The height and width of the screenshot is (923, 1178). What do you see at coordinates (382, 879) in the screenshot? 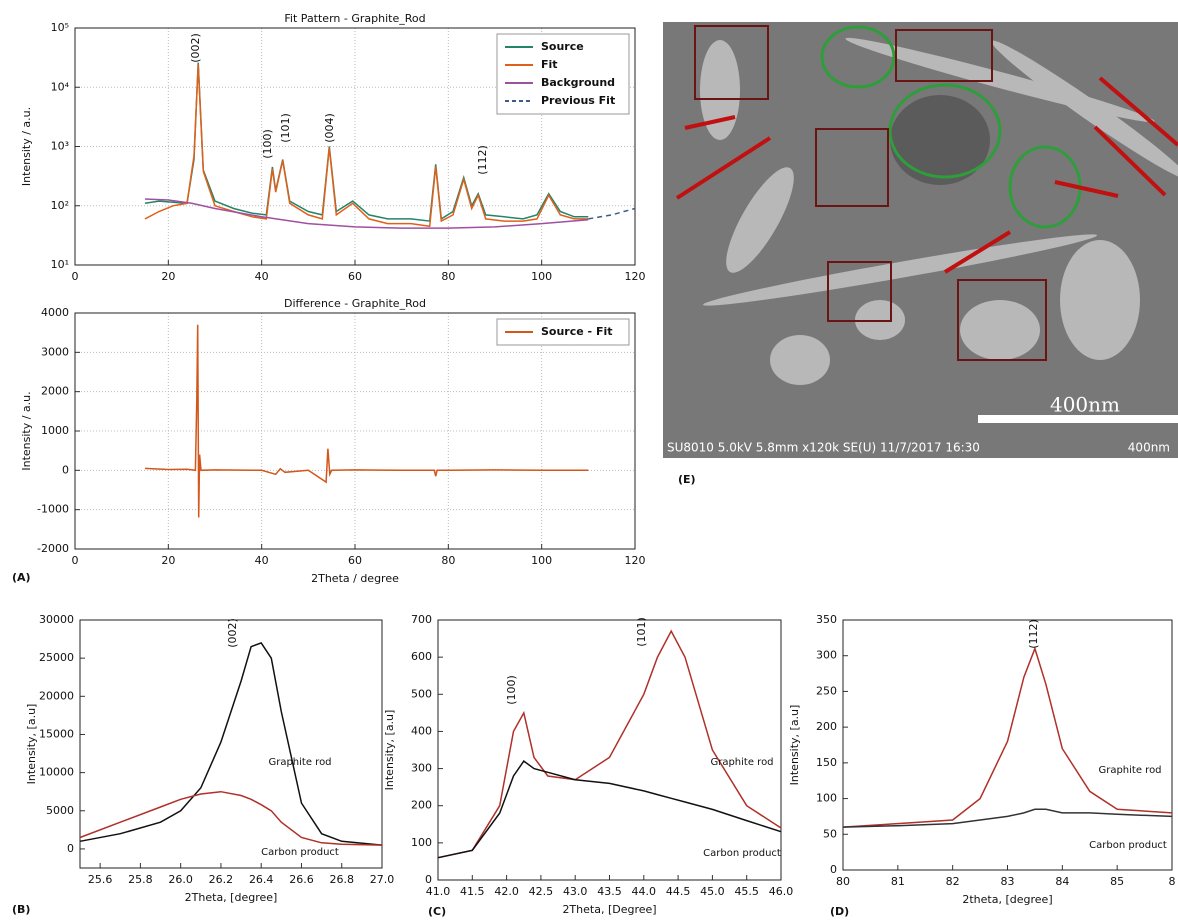
I see `x-tick-label: 27.0` at bounding box center [382, 879].